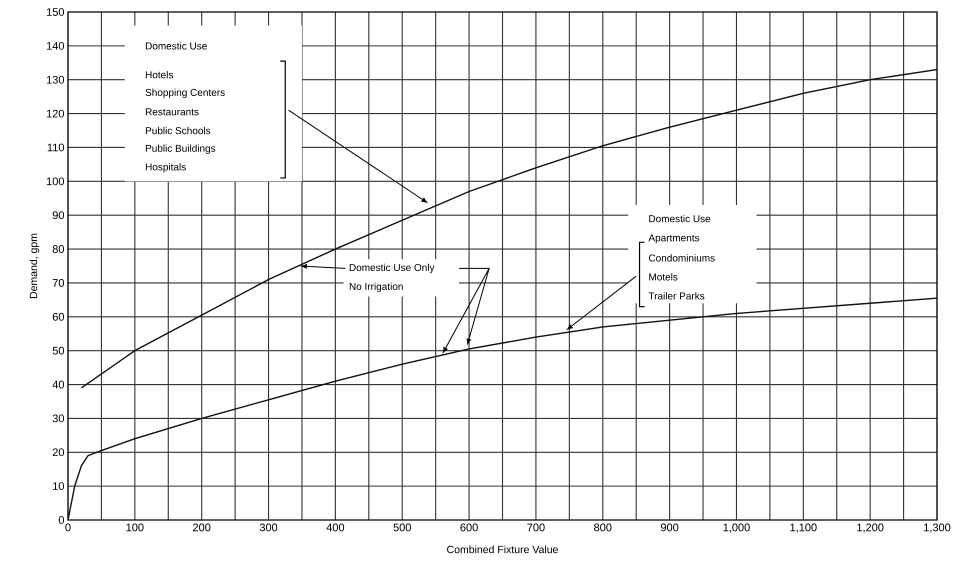 This screenshot has width=958, height=584. What do you see at coordinates (58, 384) in the screenshot?
I see `y-tick-label: 40` at bounding box center [58, 384].